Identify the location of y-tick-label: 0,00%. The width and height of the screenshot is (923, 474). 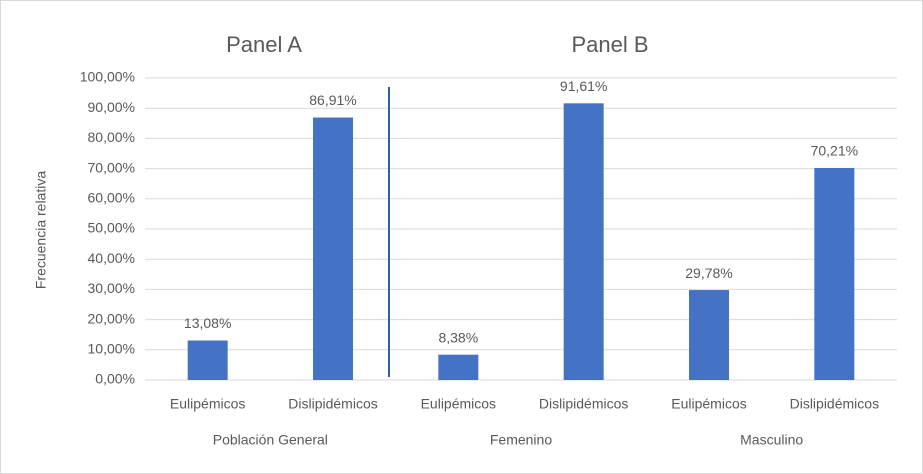
(115, 379).